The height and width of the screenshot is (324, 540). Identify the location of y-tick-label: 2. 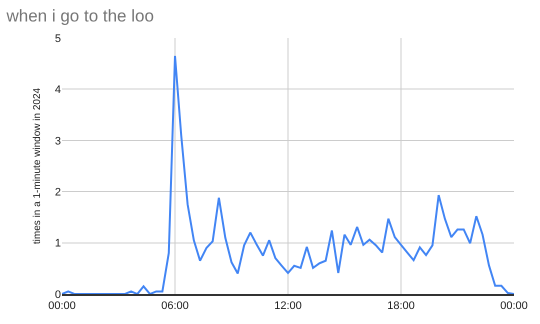
(57, 192).